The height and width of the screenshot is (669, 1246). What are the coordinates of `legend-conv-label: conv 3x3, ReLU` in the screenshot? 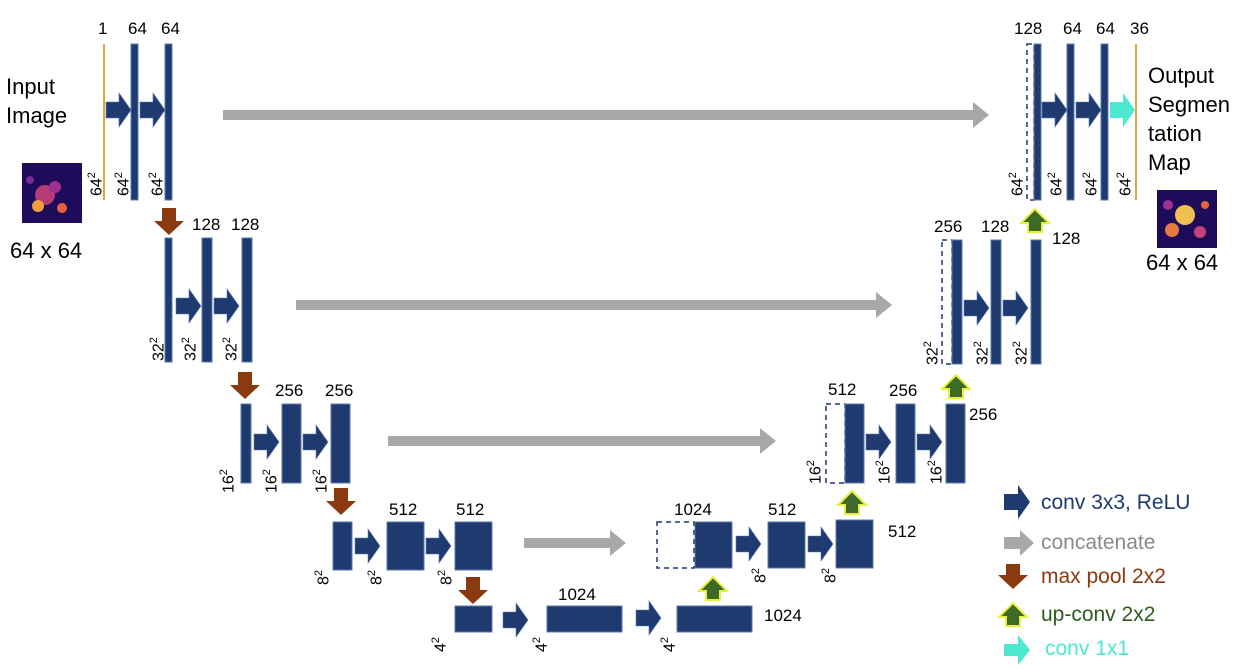 It's located at (1116, 502).